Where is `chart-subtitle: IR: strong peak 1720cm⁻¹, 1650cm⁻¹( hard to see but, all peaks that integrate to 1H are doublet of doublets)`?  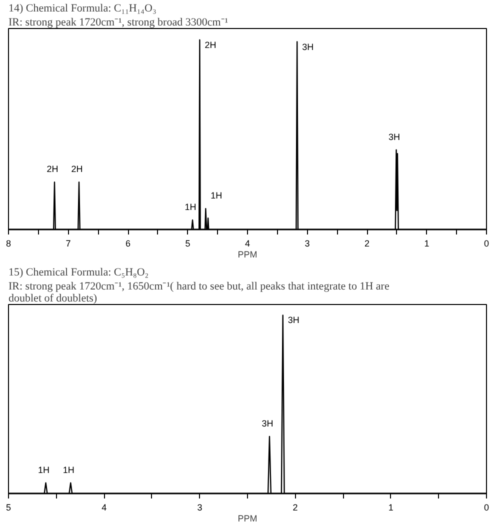
chart-subtitle: IR: strong peak 1720cm⁻¹, 1650cm⁻¹( hard to see but, all peaks that integrate to 1H are doublet of doublets) is located at coordinates (199, 292).